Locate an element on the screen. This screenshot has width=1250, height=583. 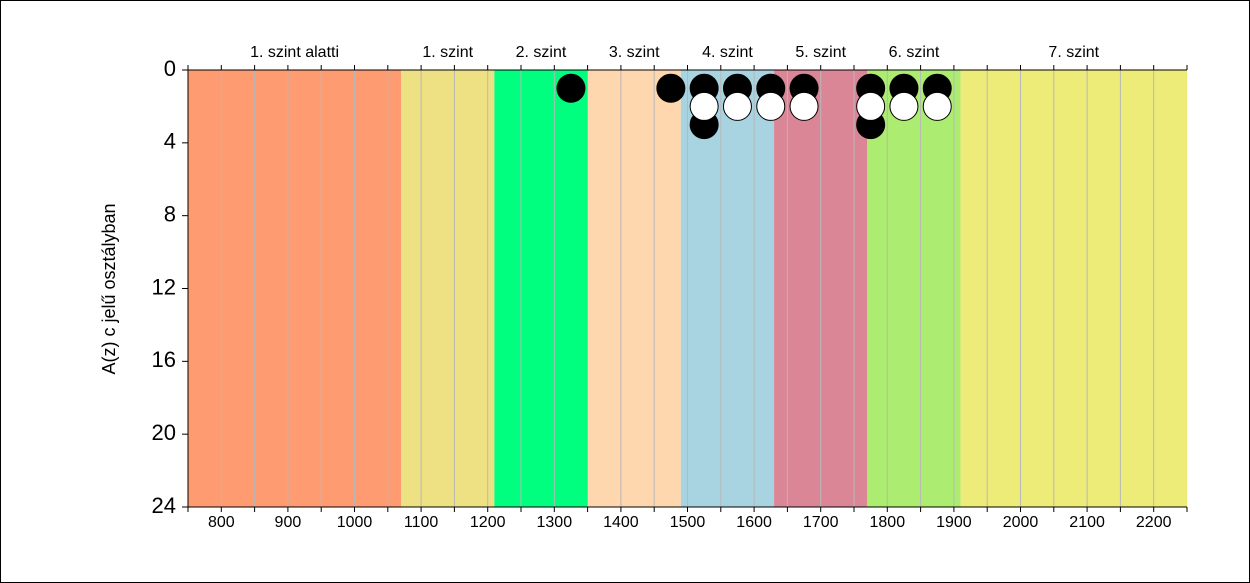
y-tick-label: 4 is located at coordinates (170, 141).